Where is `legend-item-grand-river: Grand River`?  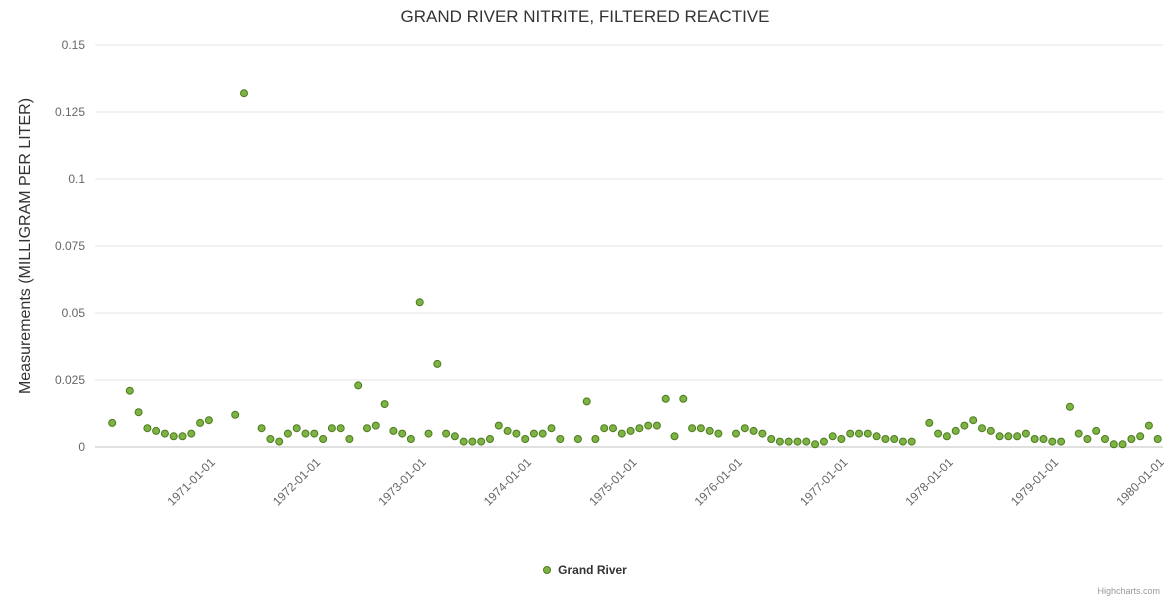 legend-item-grand-river: Grand River is located at coordinates (585, 570).